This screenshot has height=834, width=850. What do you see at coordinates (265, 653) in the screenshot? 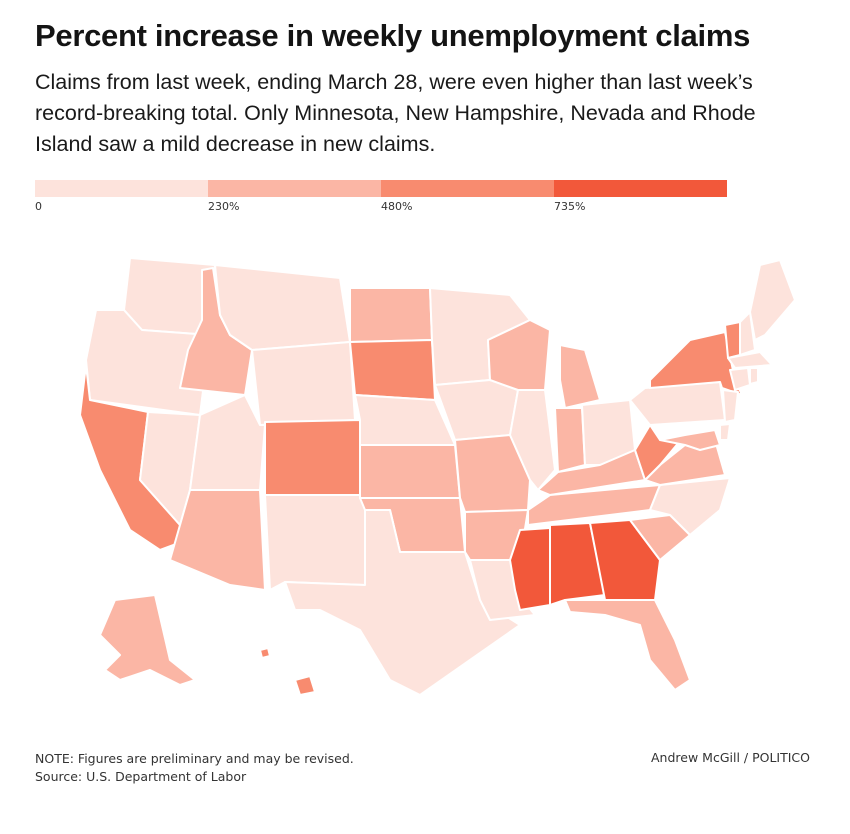
I see `state-hi-island` at bounding box center [265, 653].